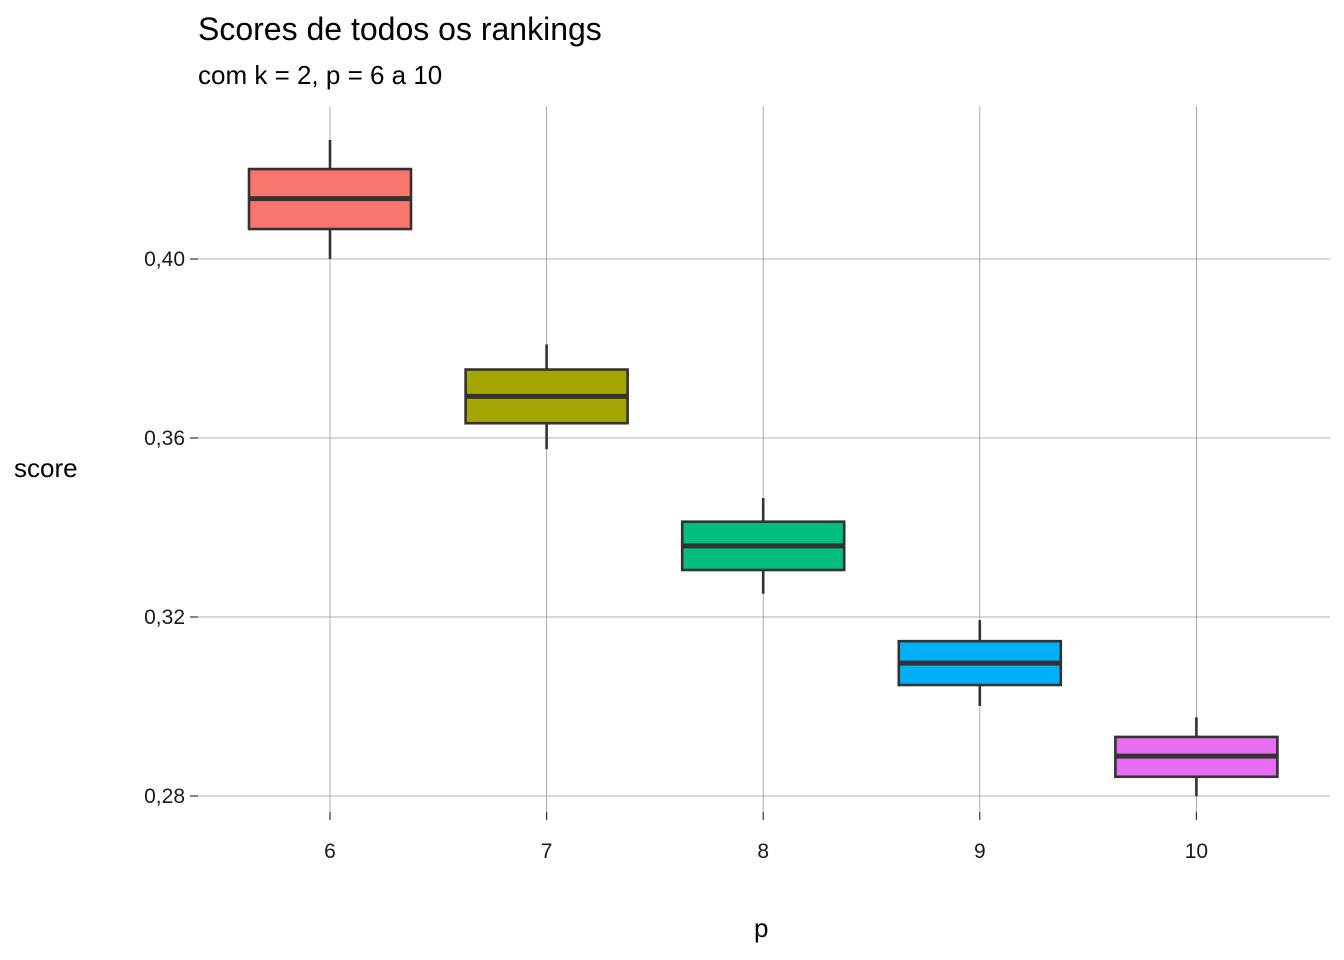 The width and height of the screenshot is (1344, 960). I want to click on y-tick-label: 0,32, so click(164, 617).